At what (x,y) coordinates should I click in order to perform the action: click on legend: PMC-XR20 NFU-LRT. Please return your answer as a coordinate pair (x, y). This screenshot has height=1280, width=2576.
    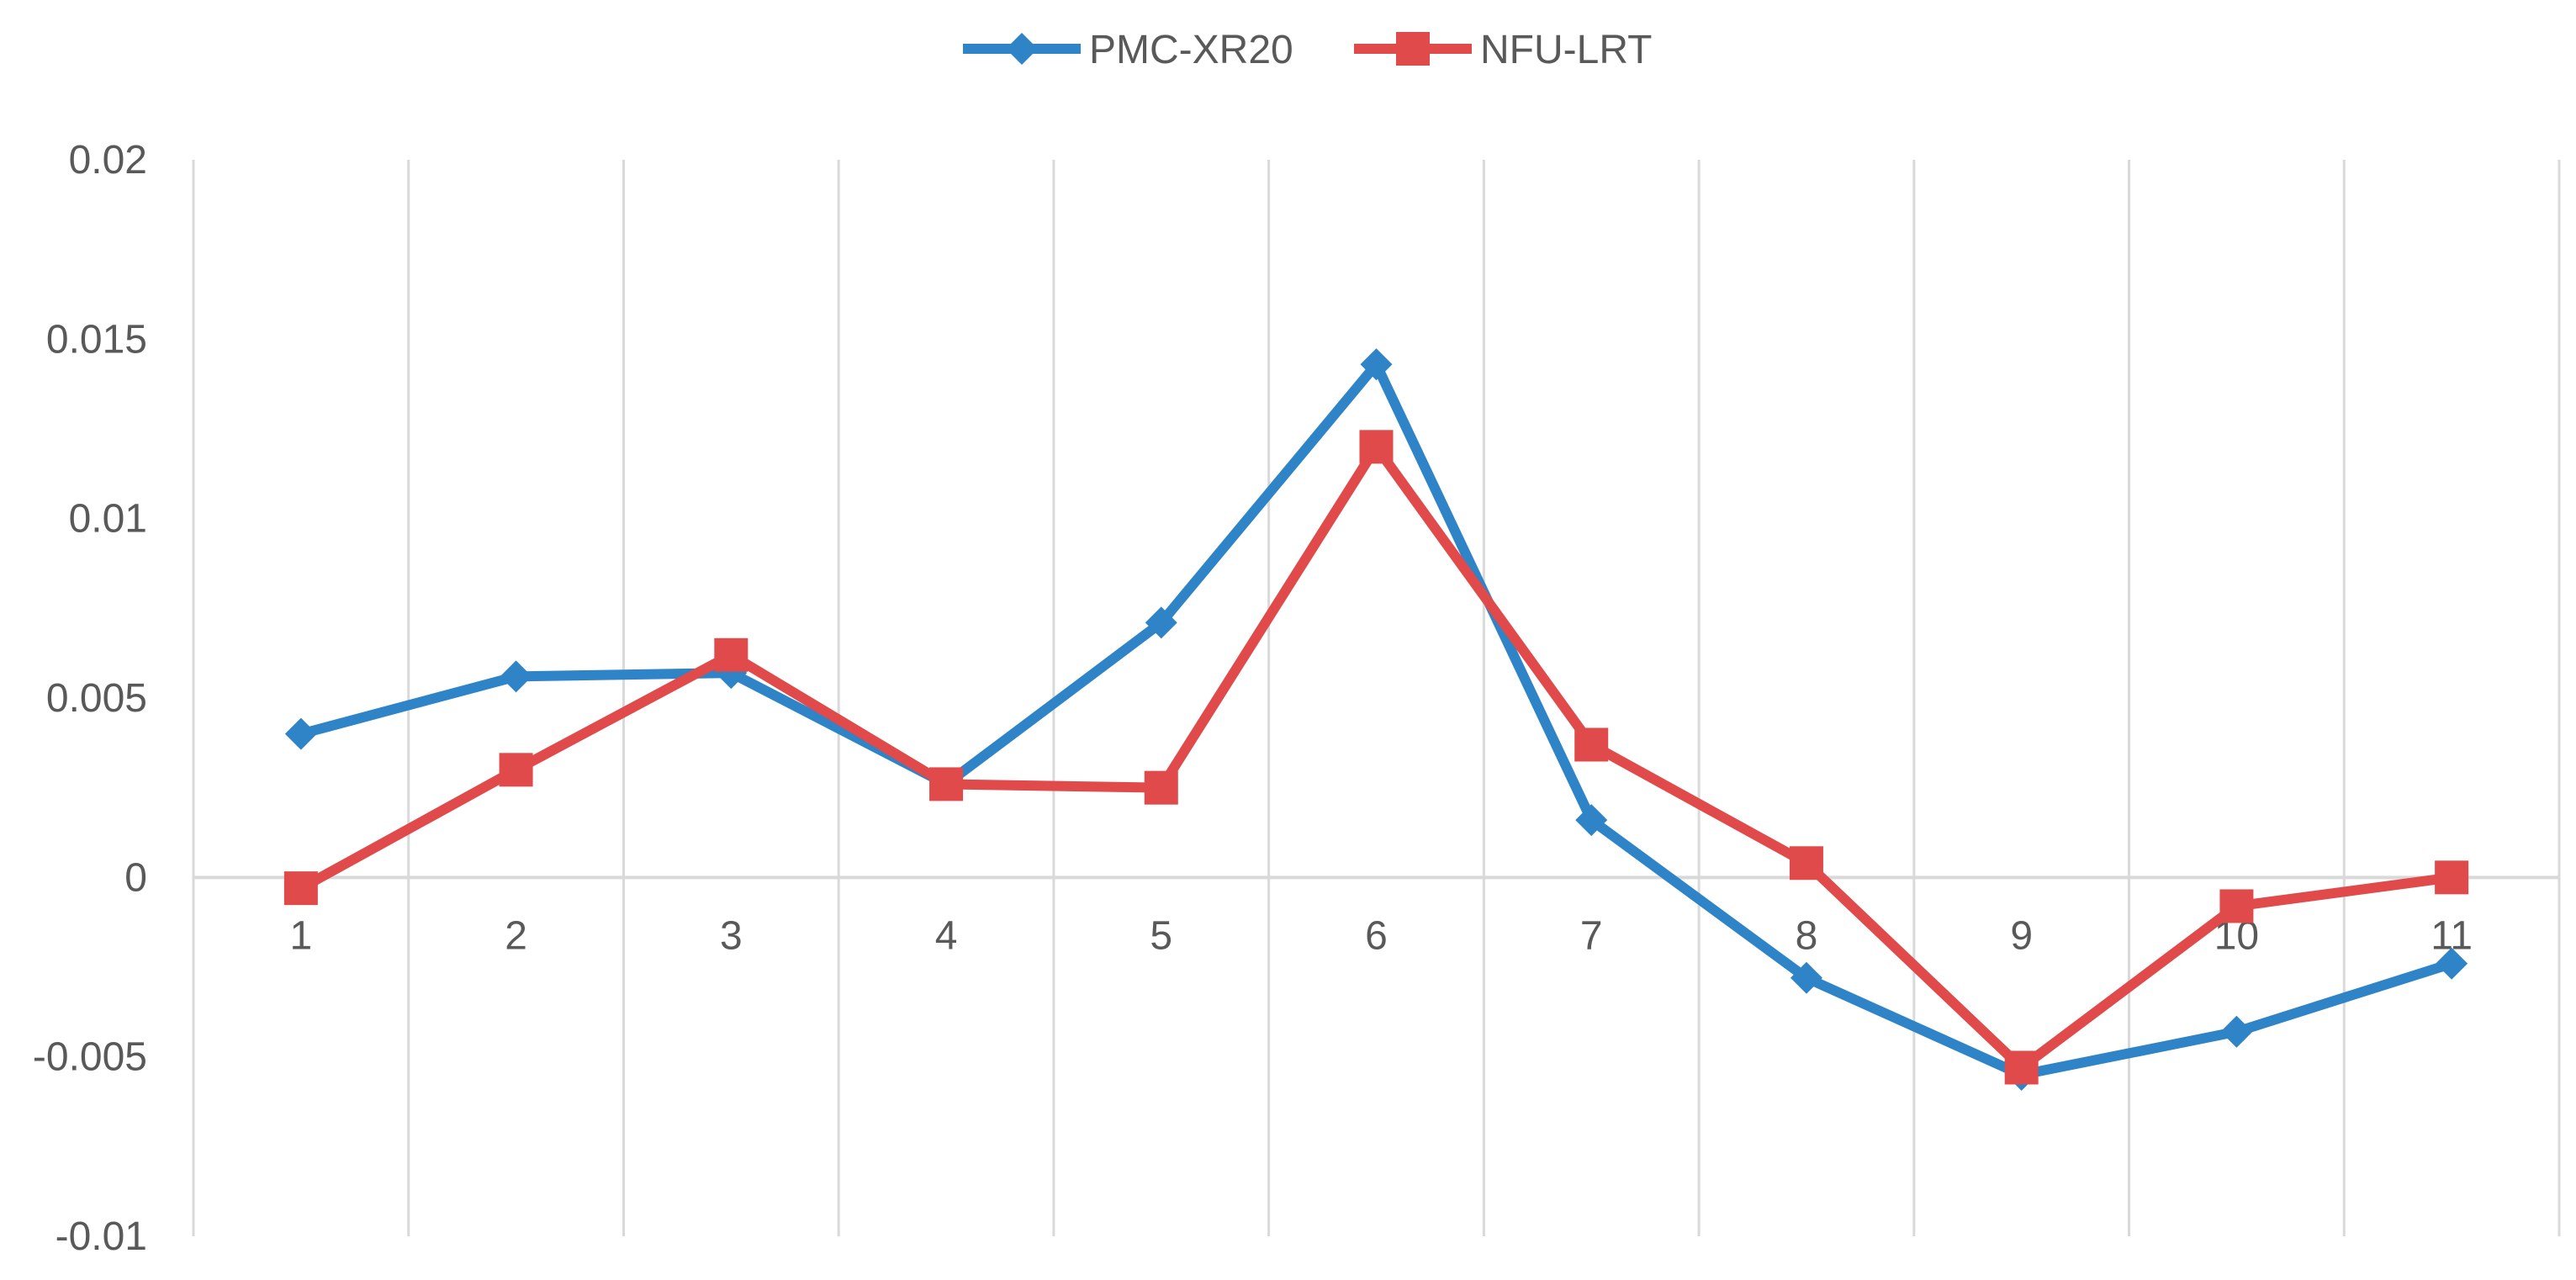
    Looking at the image, I should click on (1307, 50).